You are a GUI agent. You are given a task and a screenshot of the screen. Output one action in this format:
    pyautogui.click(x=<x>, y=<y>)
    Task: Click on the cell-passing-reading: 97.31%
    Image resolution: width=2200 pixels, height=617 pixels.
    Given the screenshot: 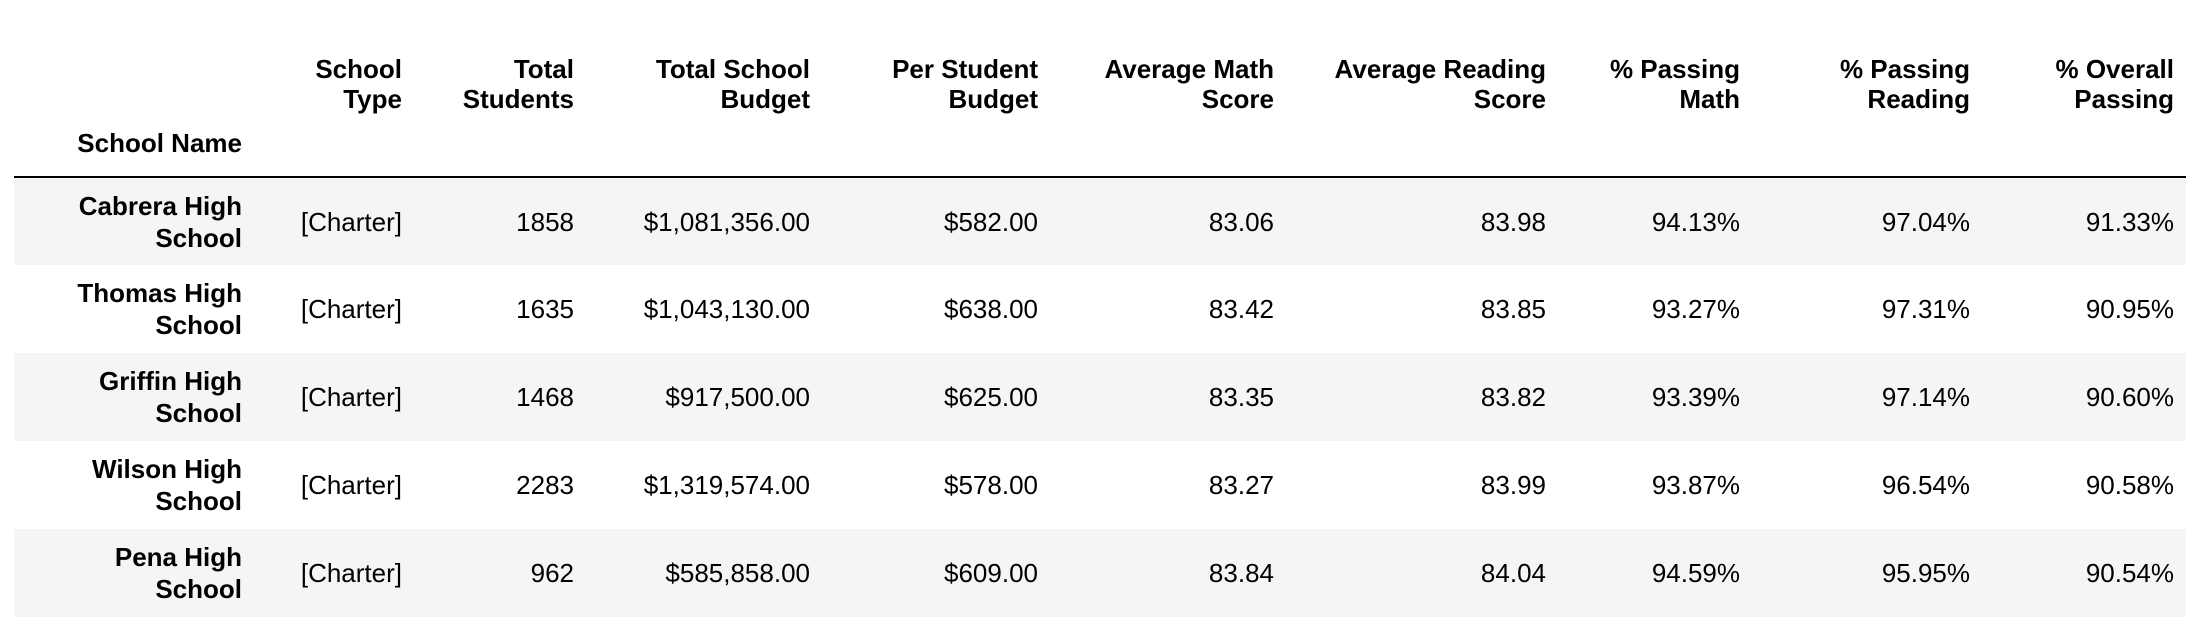 What is the action you would take?
    pyautogui.click(x=1925, y=309)
    